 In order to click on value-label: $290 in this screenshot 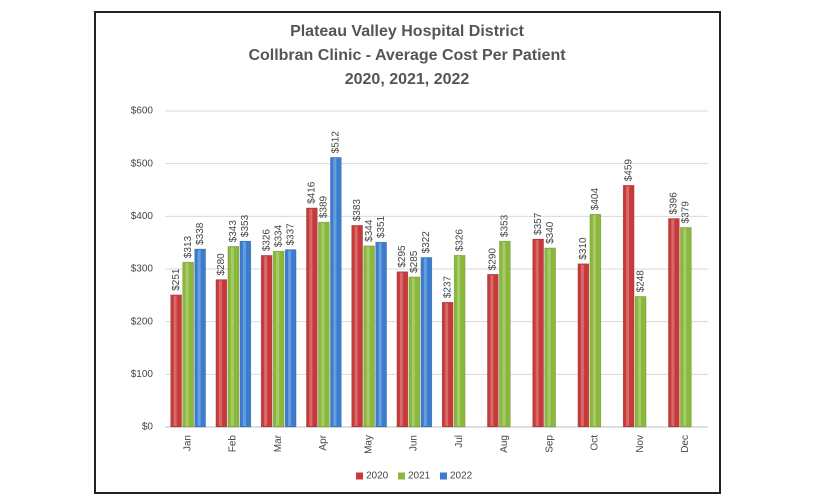, I will do `click(493, 259)`.